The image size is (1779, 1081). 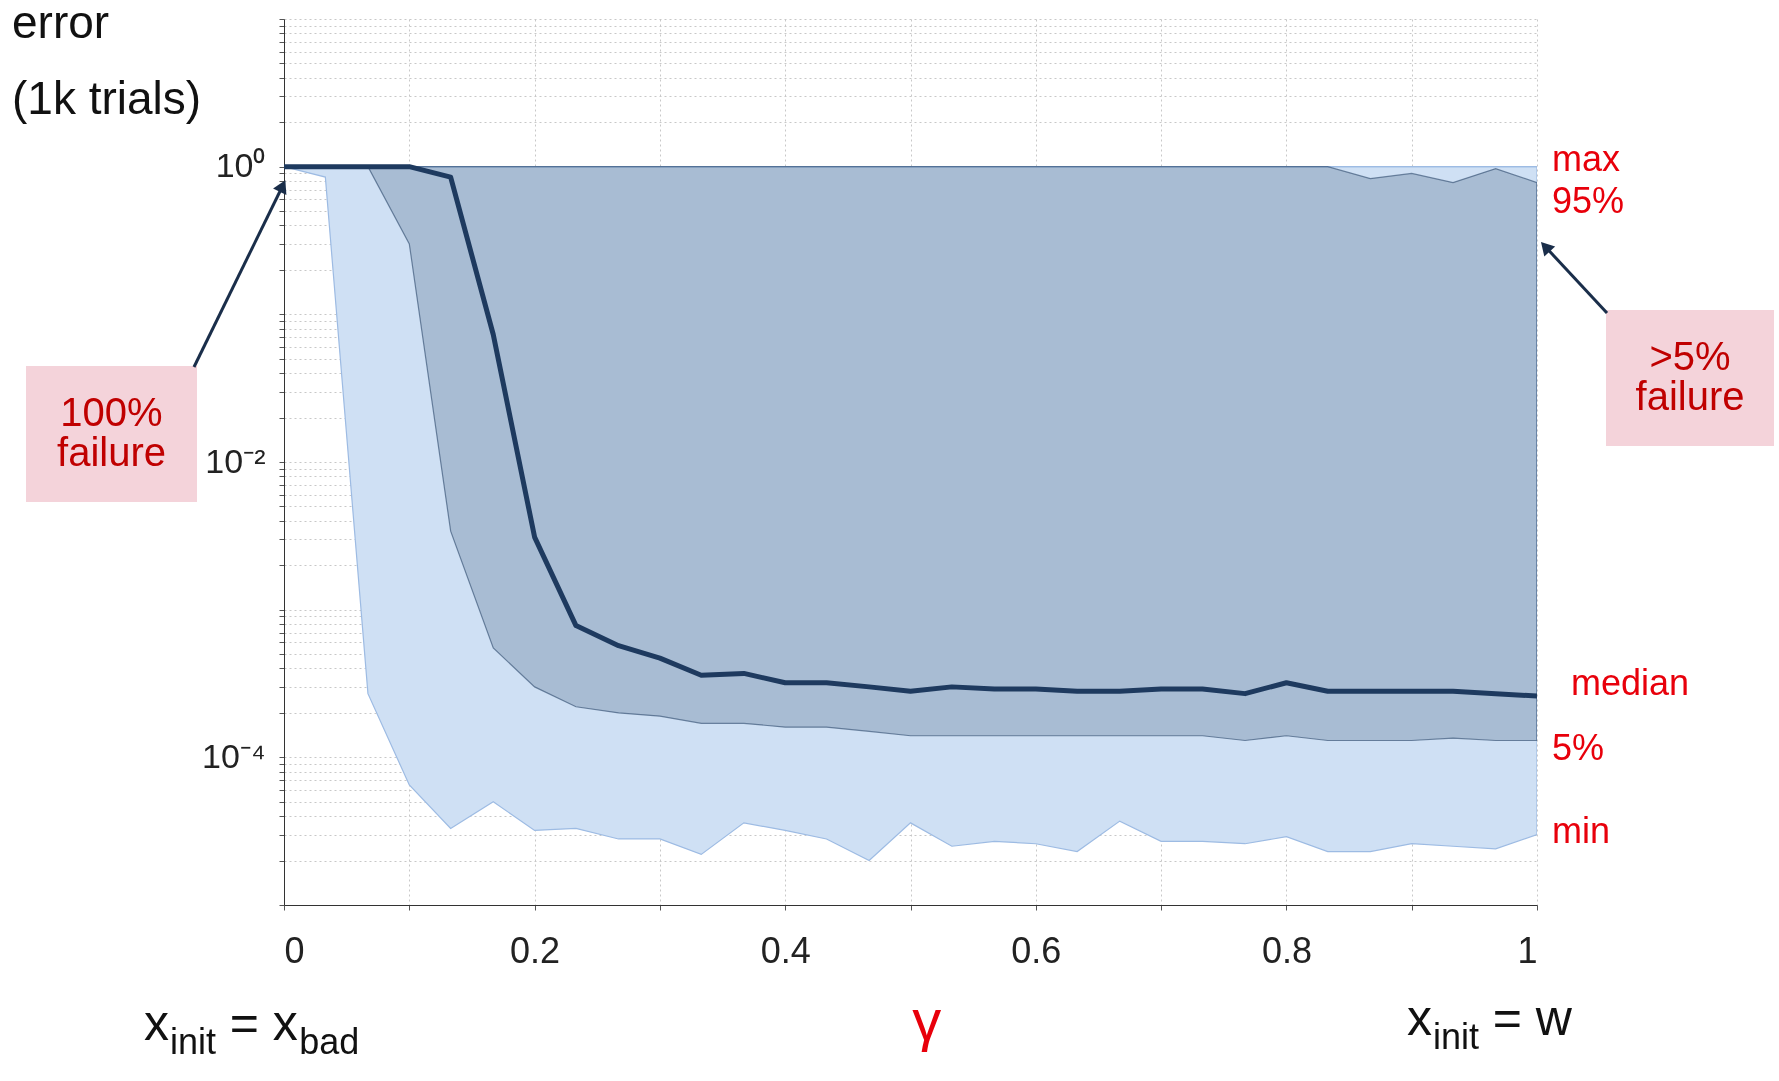 I want to click on text: min, so click(x=1581, y=830).